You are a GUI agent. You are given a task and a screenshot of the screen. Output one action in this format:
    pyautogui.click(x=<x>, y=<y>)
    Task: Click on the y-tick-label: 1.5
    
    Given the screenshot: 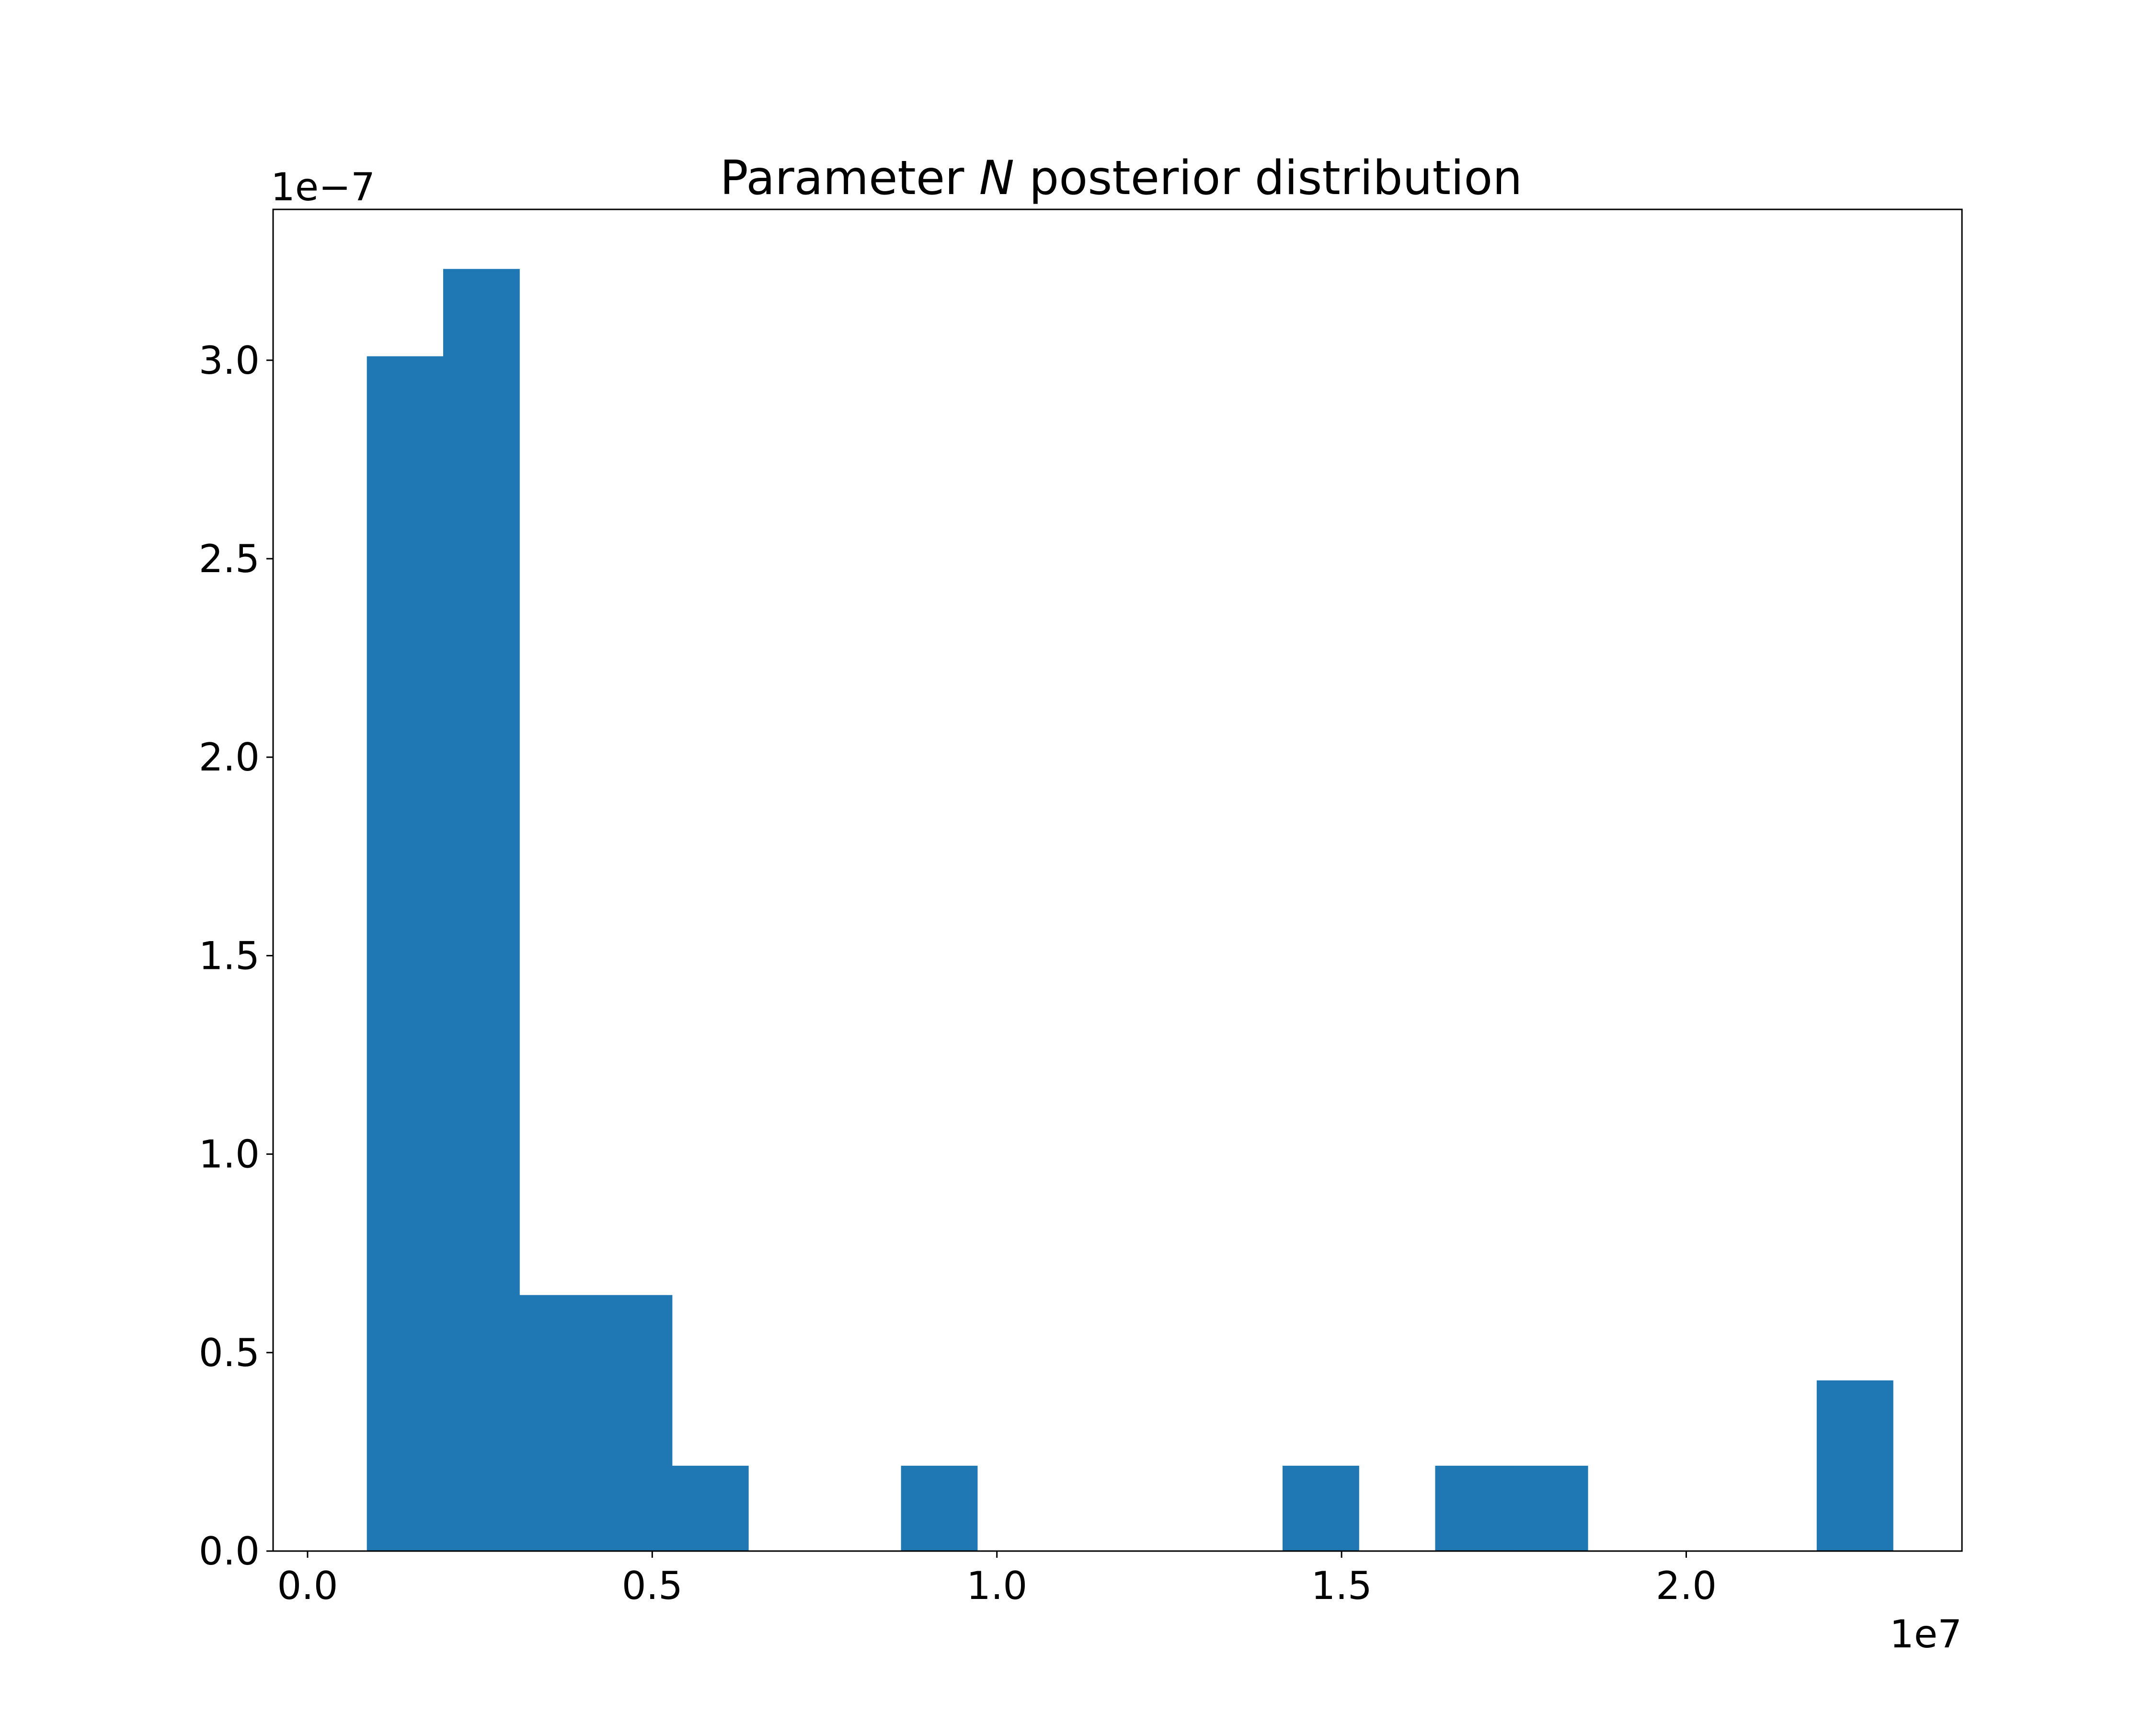 What is the action you would take?
    pyautogui.click(x=229, y=955)
    